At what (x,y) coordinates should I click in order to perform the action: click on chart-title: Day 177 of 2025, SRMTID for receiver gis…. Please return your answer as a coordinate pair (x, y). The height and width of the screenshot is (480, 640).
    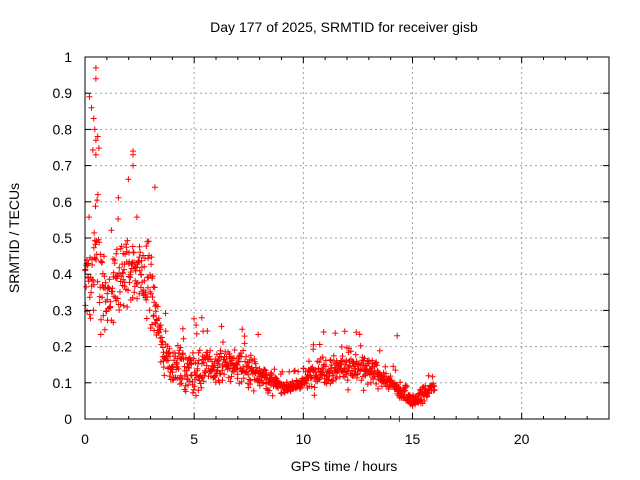
    Looking at the image, I should click on (344, 27).